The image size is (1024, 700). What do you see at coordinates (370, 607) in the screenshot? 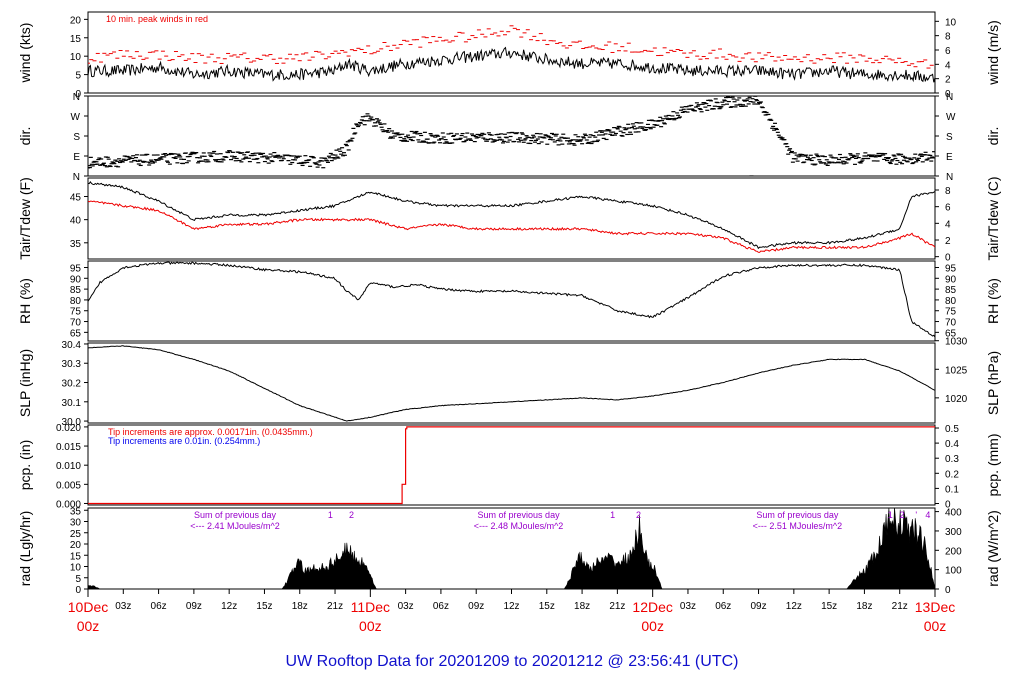
I see `day-label: 11Dec` at bounding box center [370, 607].